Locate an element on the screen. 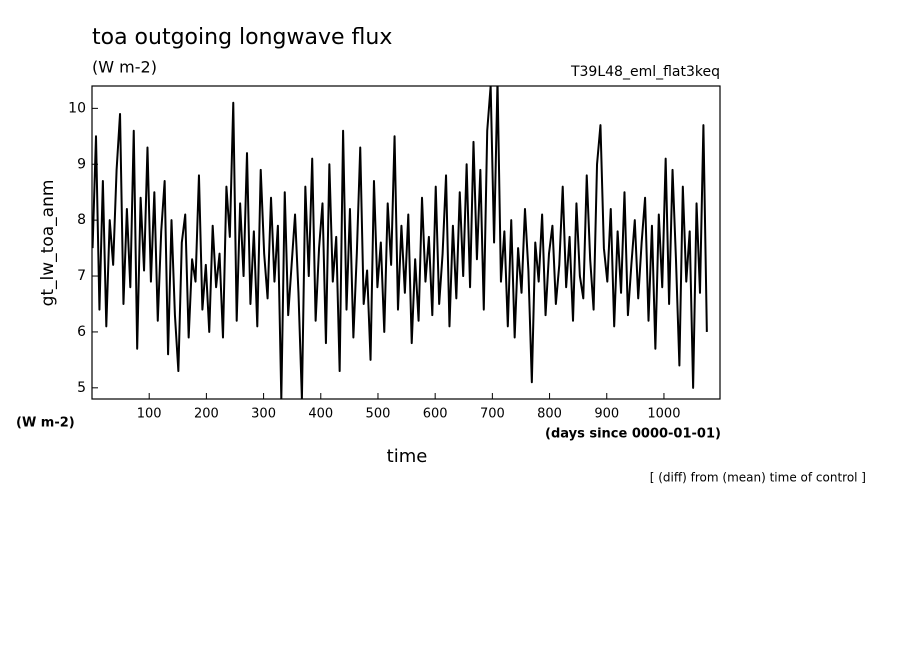 This screenshot has height=654, width=904. y-units: (W m-2) is located at coordinates (45, 423).